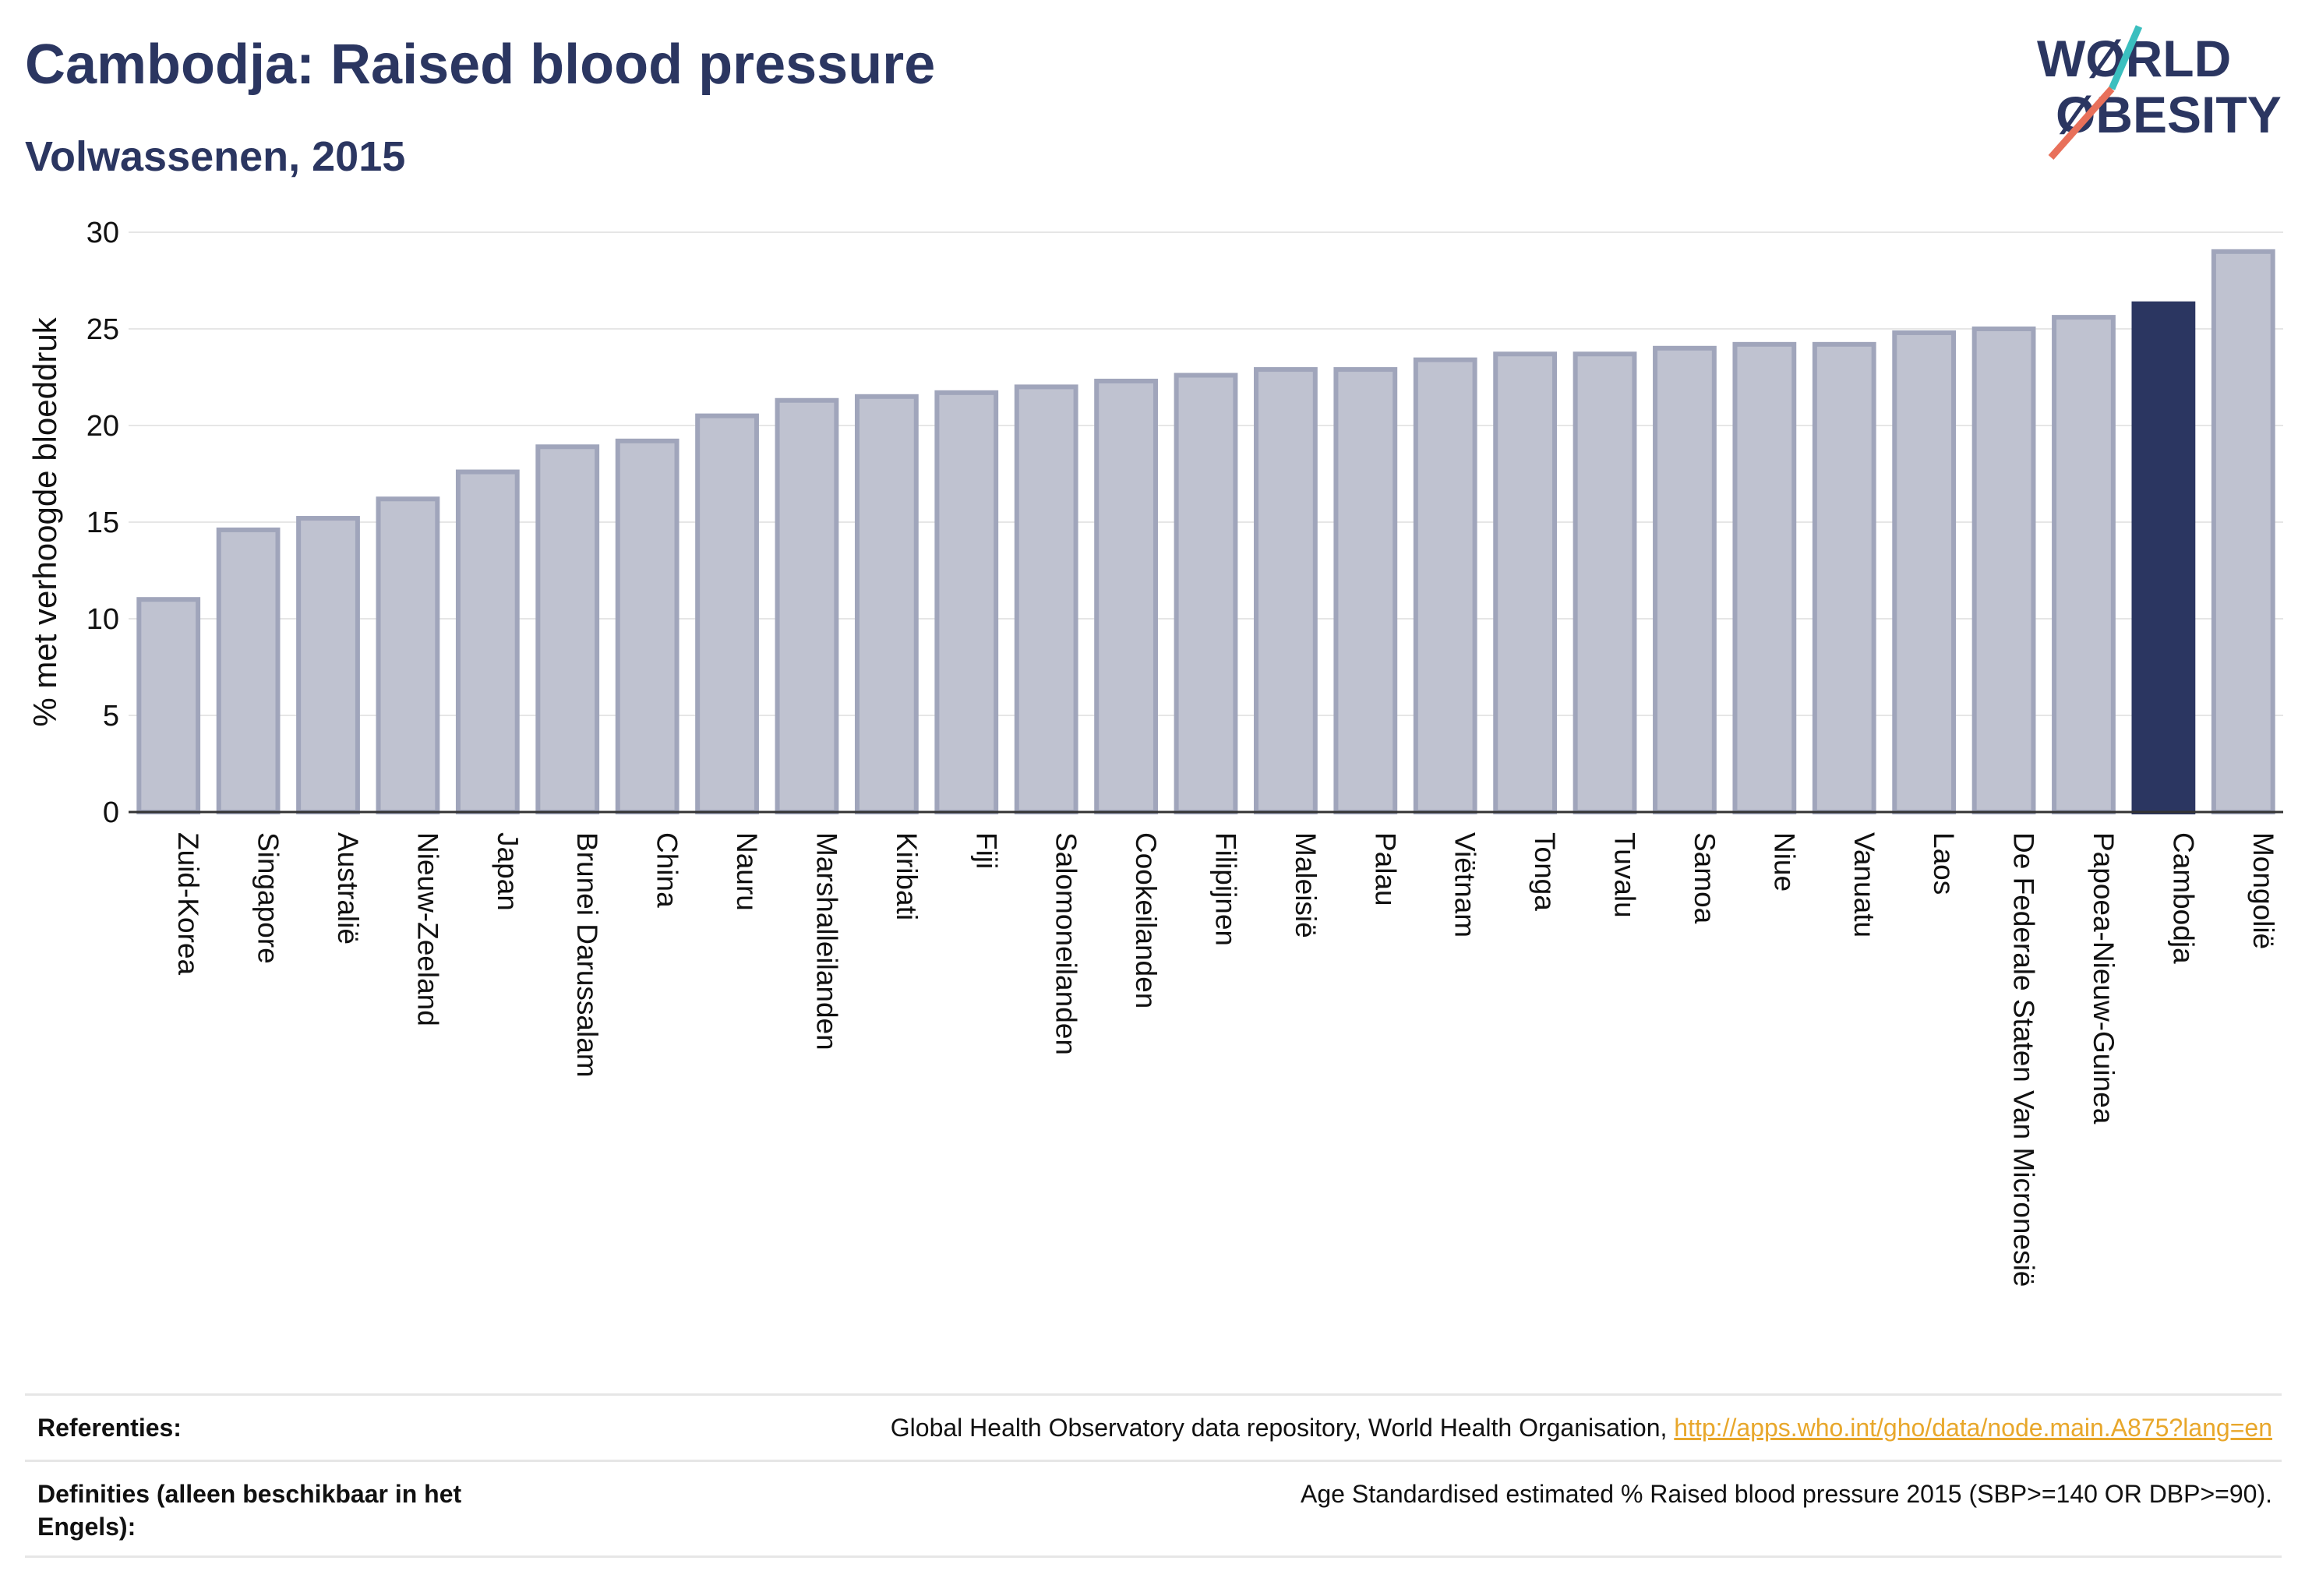 This screenshot has height=1596, width=2305. What do you see at coordinates (2024, 1059) in the screenshot?
I see `x-tick-label: De Federale Staten Van Micronesië` at bounding box center [2024, 1059].